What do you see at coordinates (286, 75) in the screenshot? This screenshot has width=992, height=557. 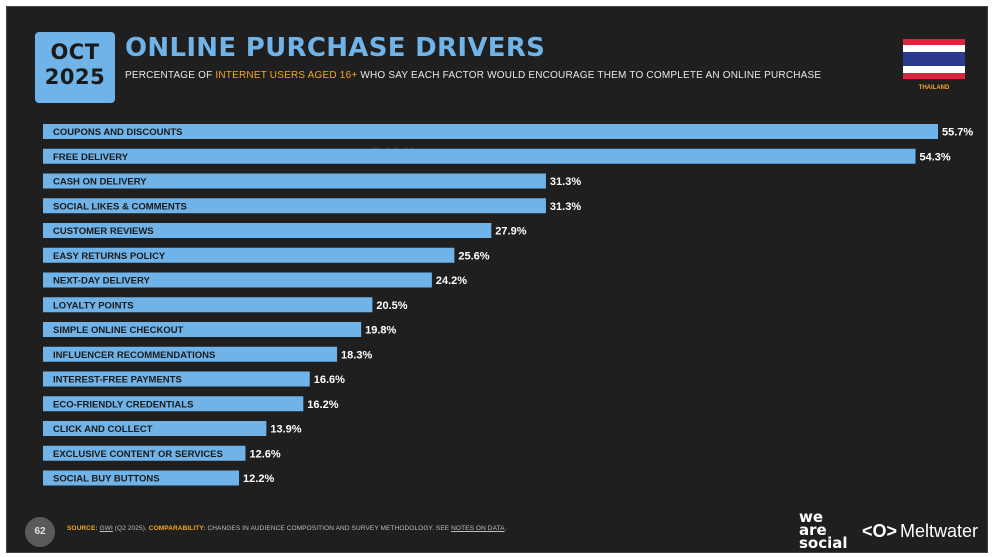 I see `subtitle-highlight: INTERNET USERS AGED 16+` at bounding box center [286, 75].